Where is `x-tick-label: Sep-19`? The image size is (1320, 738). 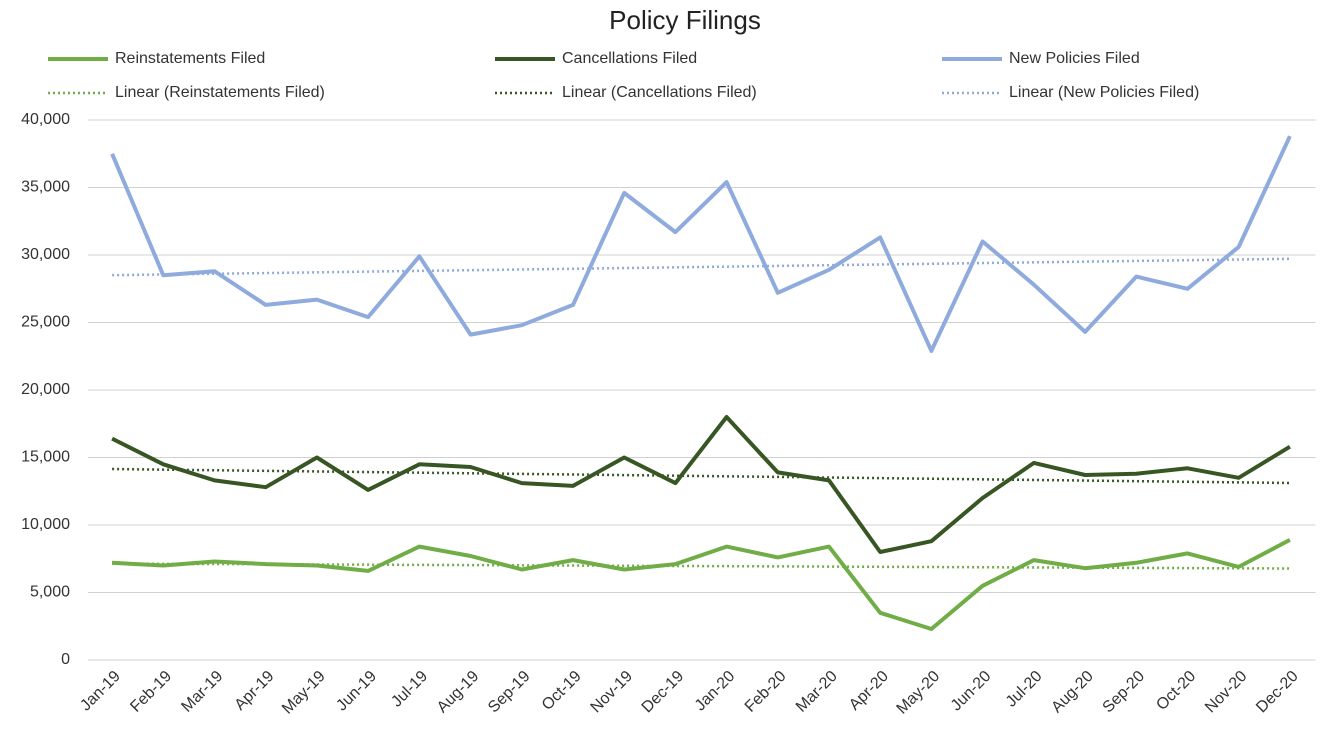
x-tick-label: Sep-19 is located at coordinates (509, 692).